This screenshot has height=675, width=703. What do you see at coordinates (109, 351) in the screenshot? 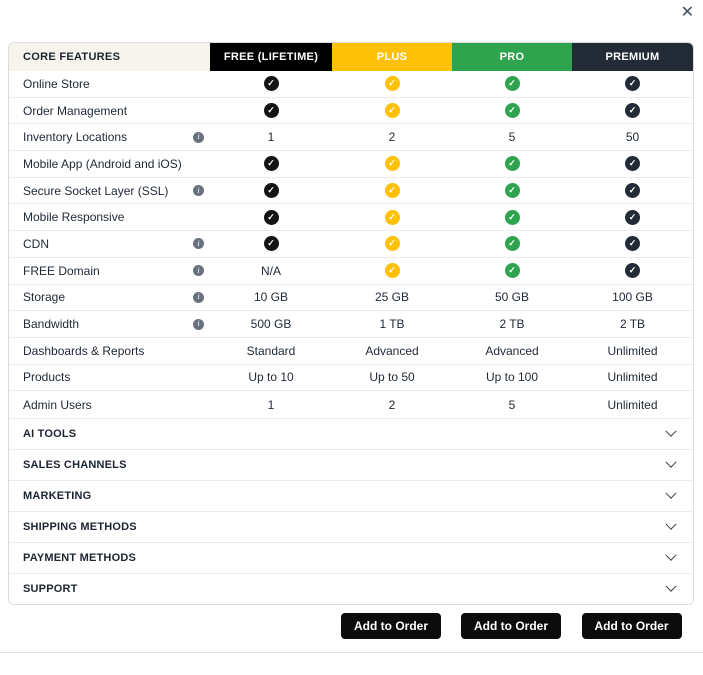
I see `feature-name-cell: Dashboards & Reports` at bounding box center [109, 351].